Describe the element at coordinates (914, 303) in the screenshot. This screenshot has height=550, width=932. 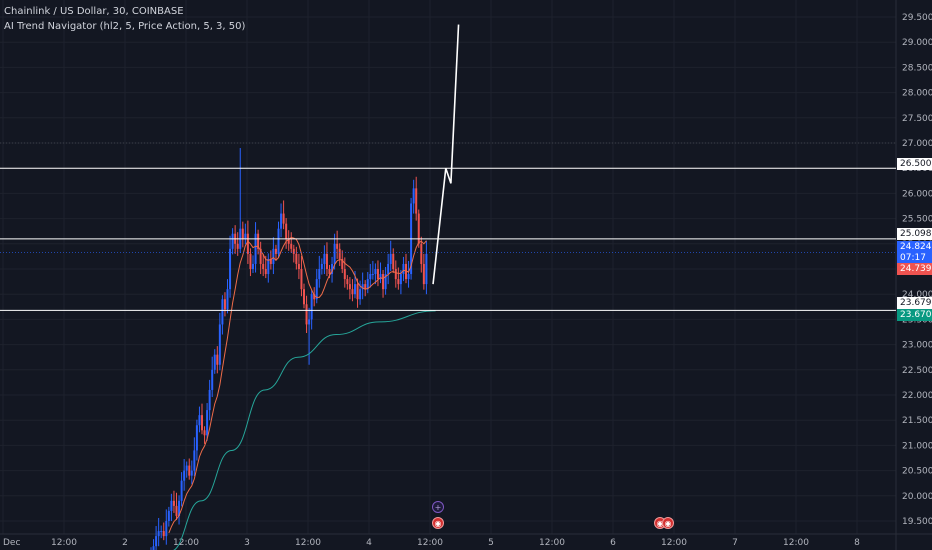
I see `level-23679-badge: 23.679` at that location.